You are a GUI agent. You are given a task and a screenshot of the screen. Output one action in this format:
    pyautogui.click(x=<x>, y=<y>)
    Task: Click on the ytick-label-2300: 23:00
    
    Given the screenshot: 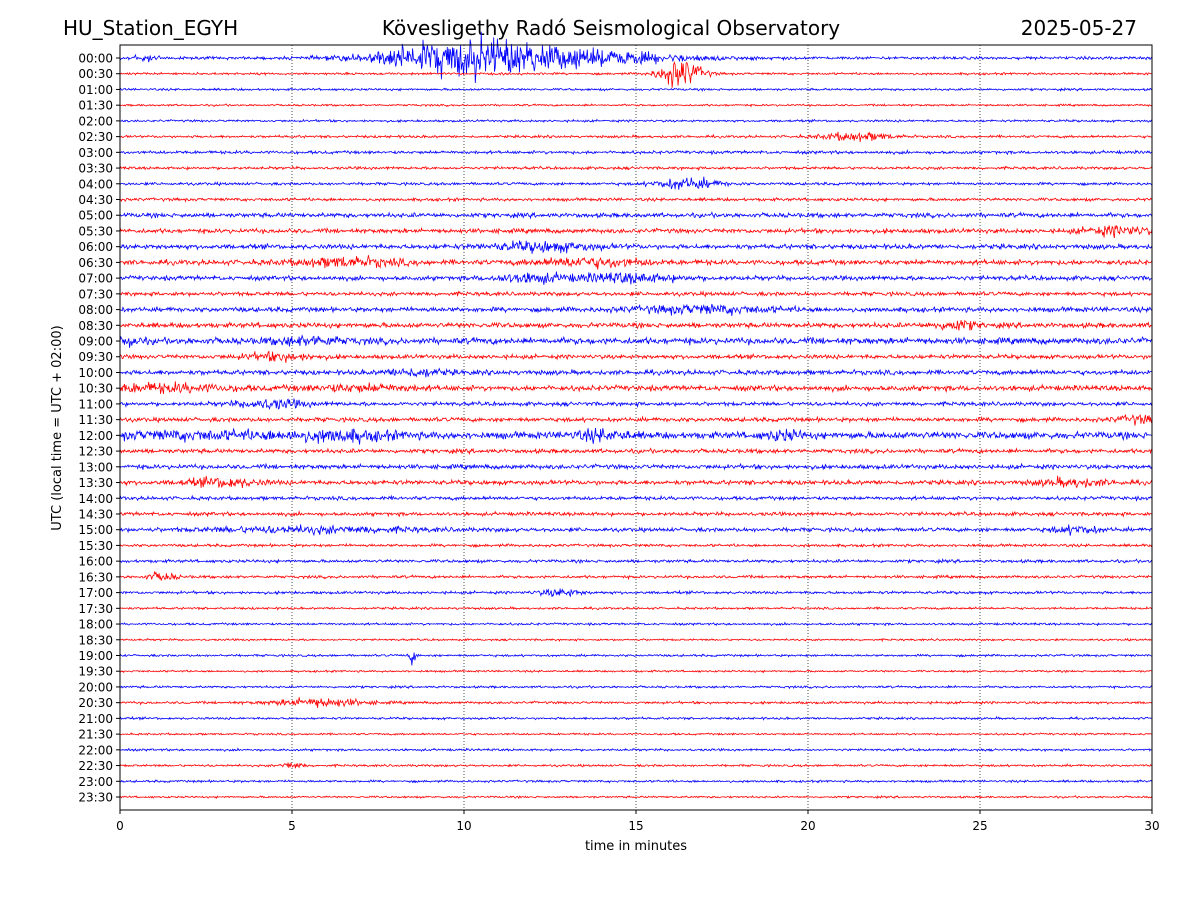 What is the action you would take?
    pyautogui.click(x=95, y=782)
    